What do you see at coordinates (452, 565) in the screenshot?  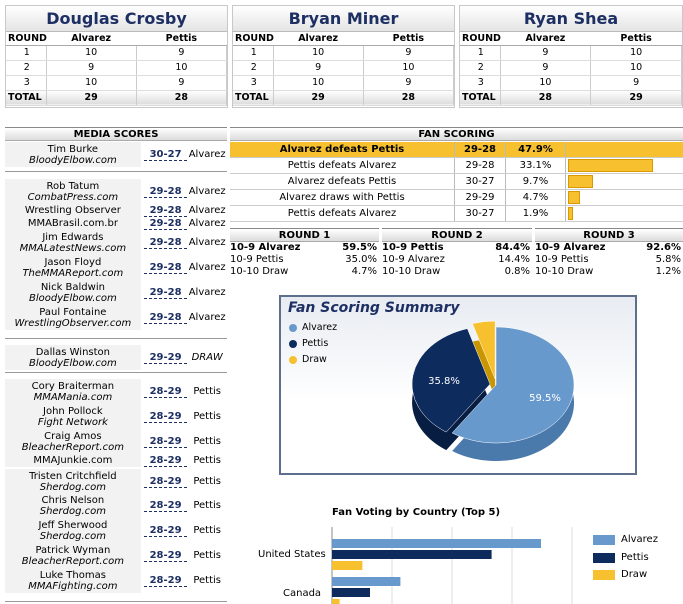 I see `country-chart-svg` at bounding box center [452, 565].